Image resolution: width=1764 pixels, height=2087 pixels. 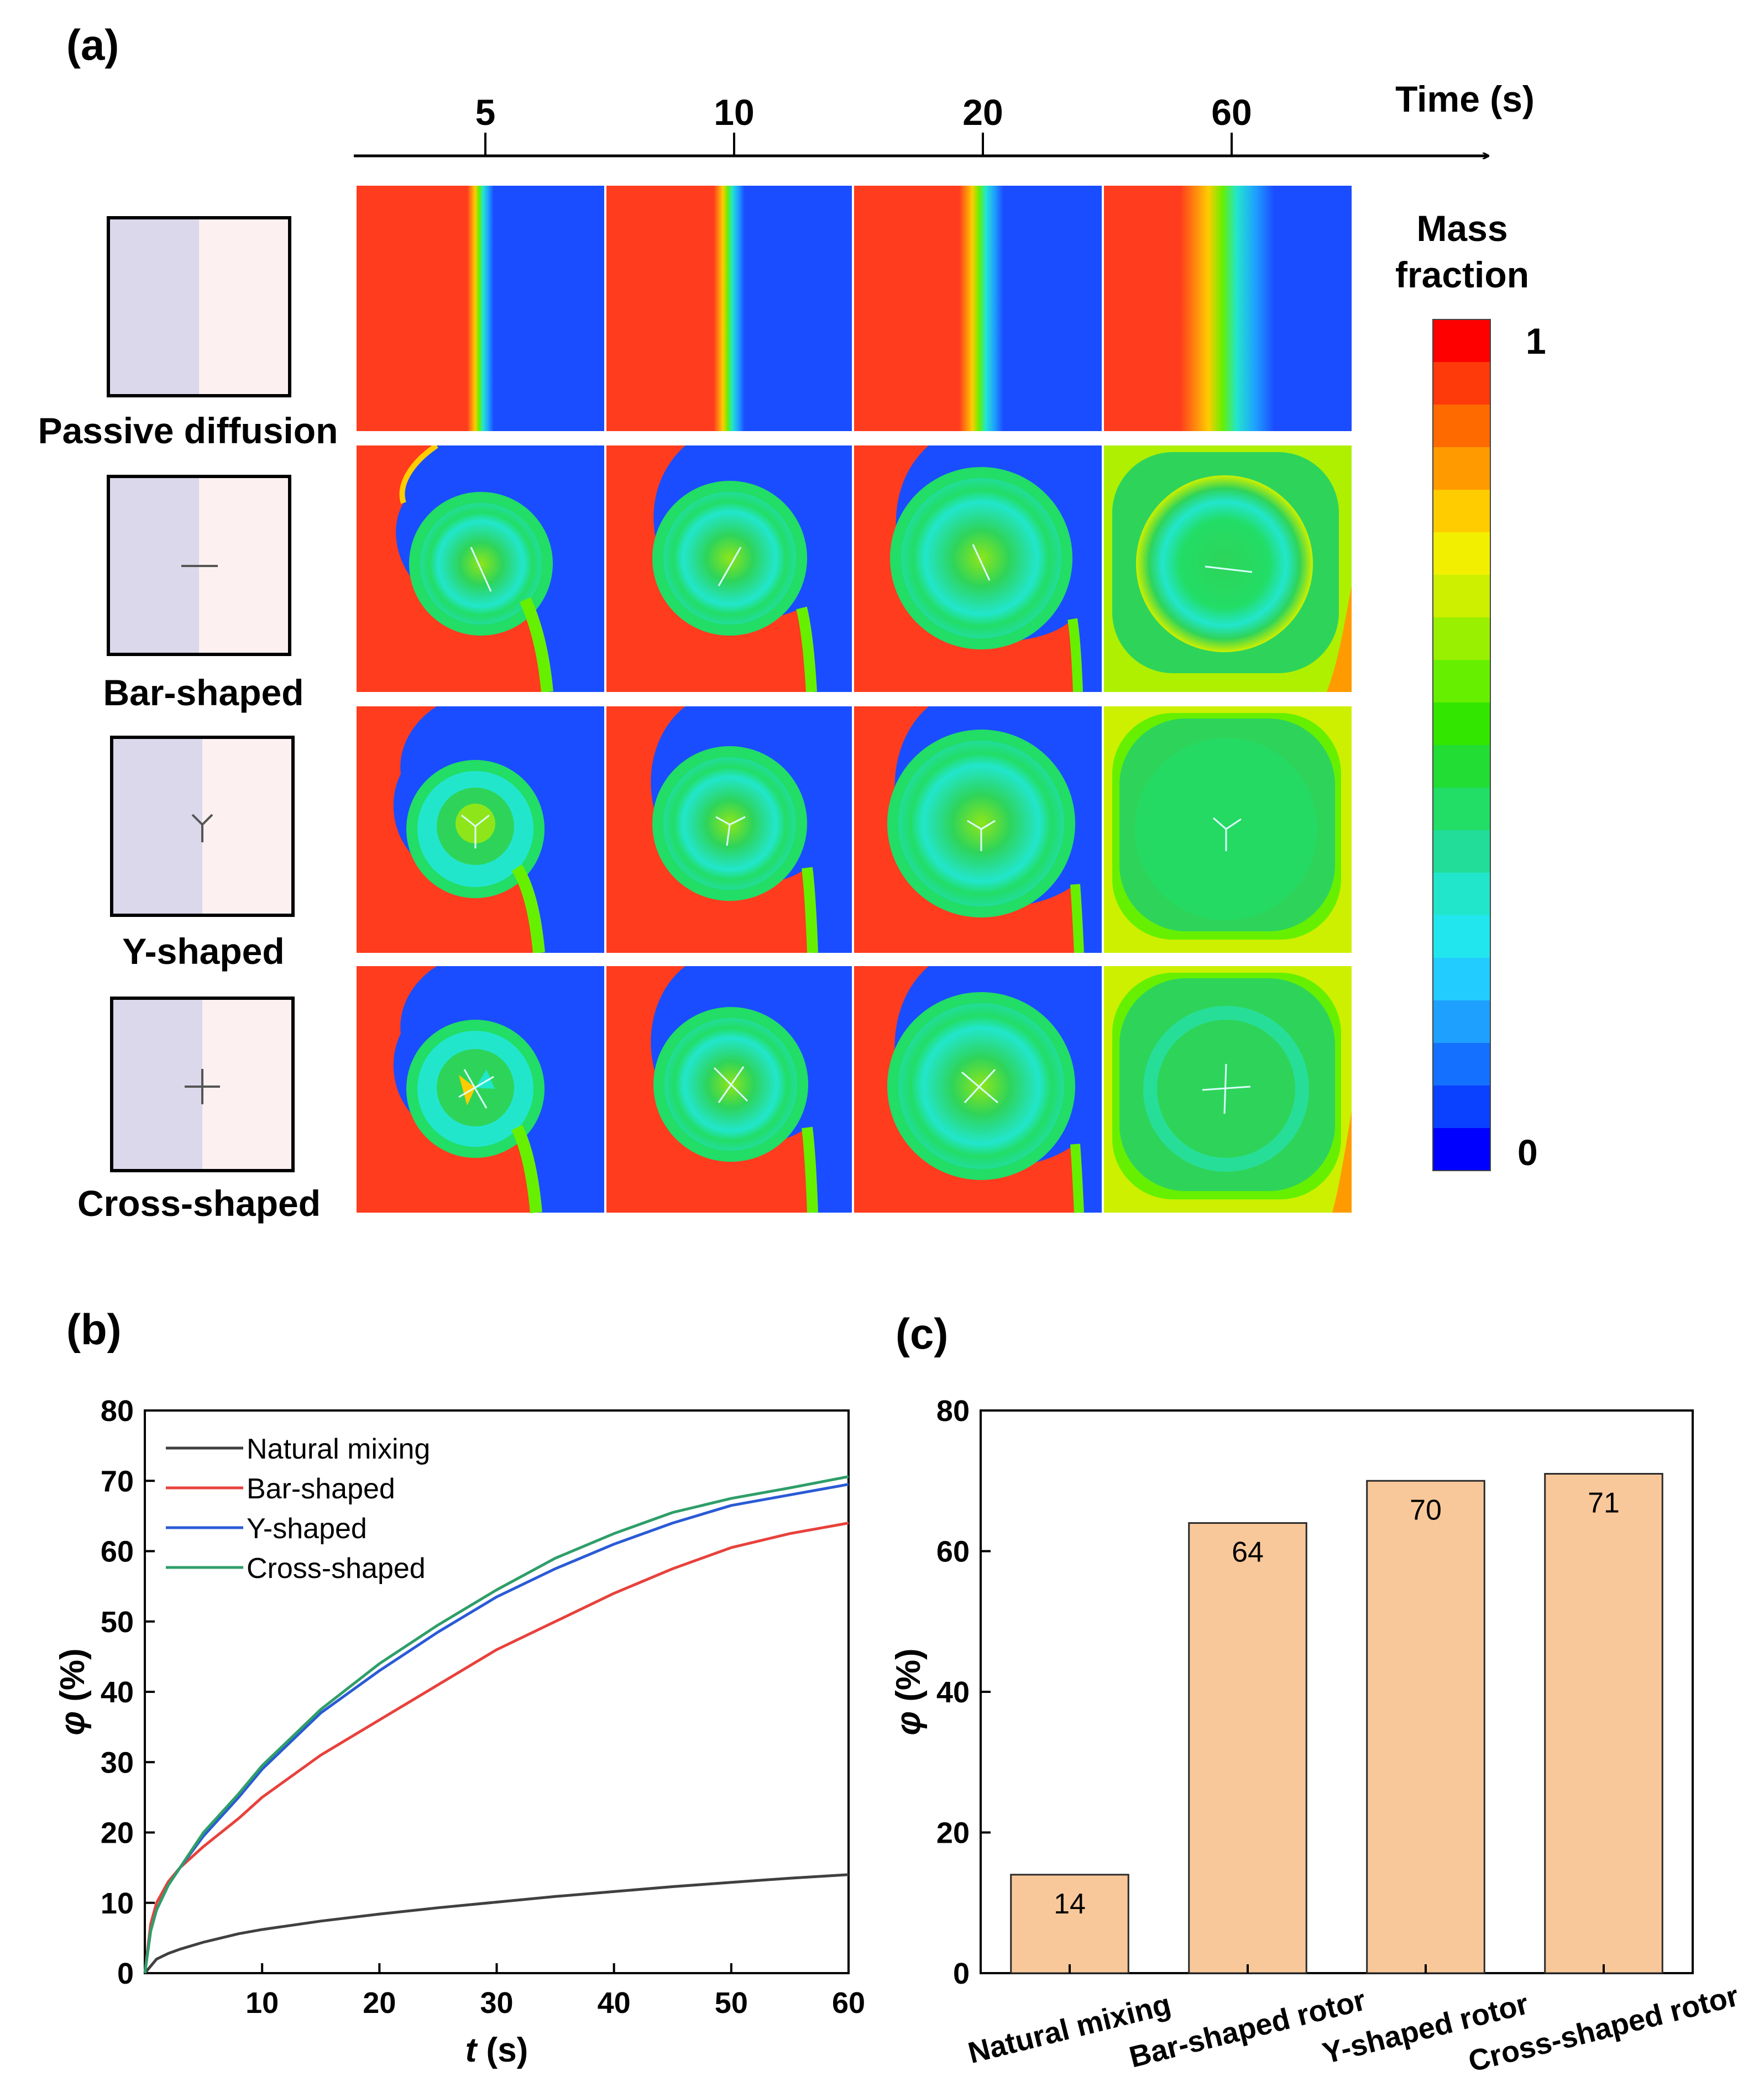 What do you see at coordinates (379, 2003) in the screenshot?
I see `x-tick-label: 20` at bounding box center [379, 2003].